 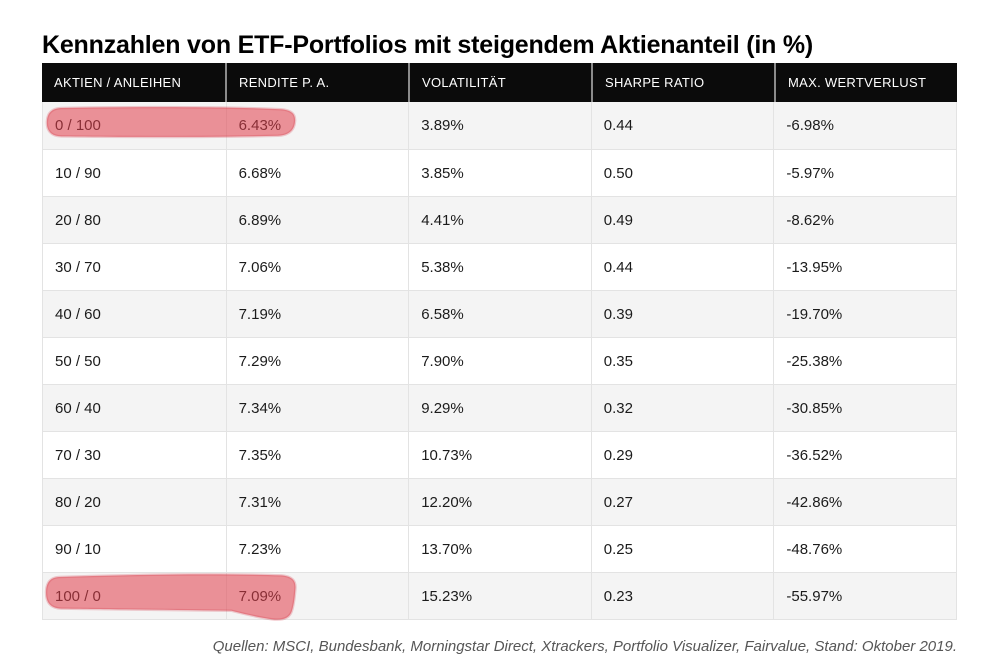 What do you see at coordinates (317, 314) in the screenshot?
I see `cell: 7.19%` at bounding box center [317, 314].